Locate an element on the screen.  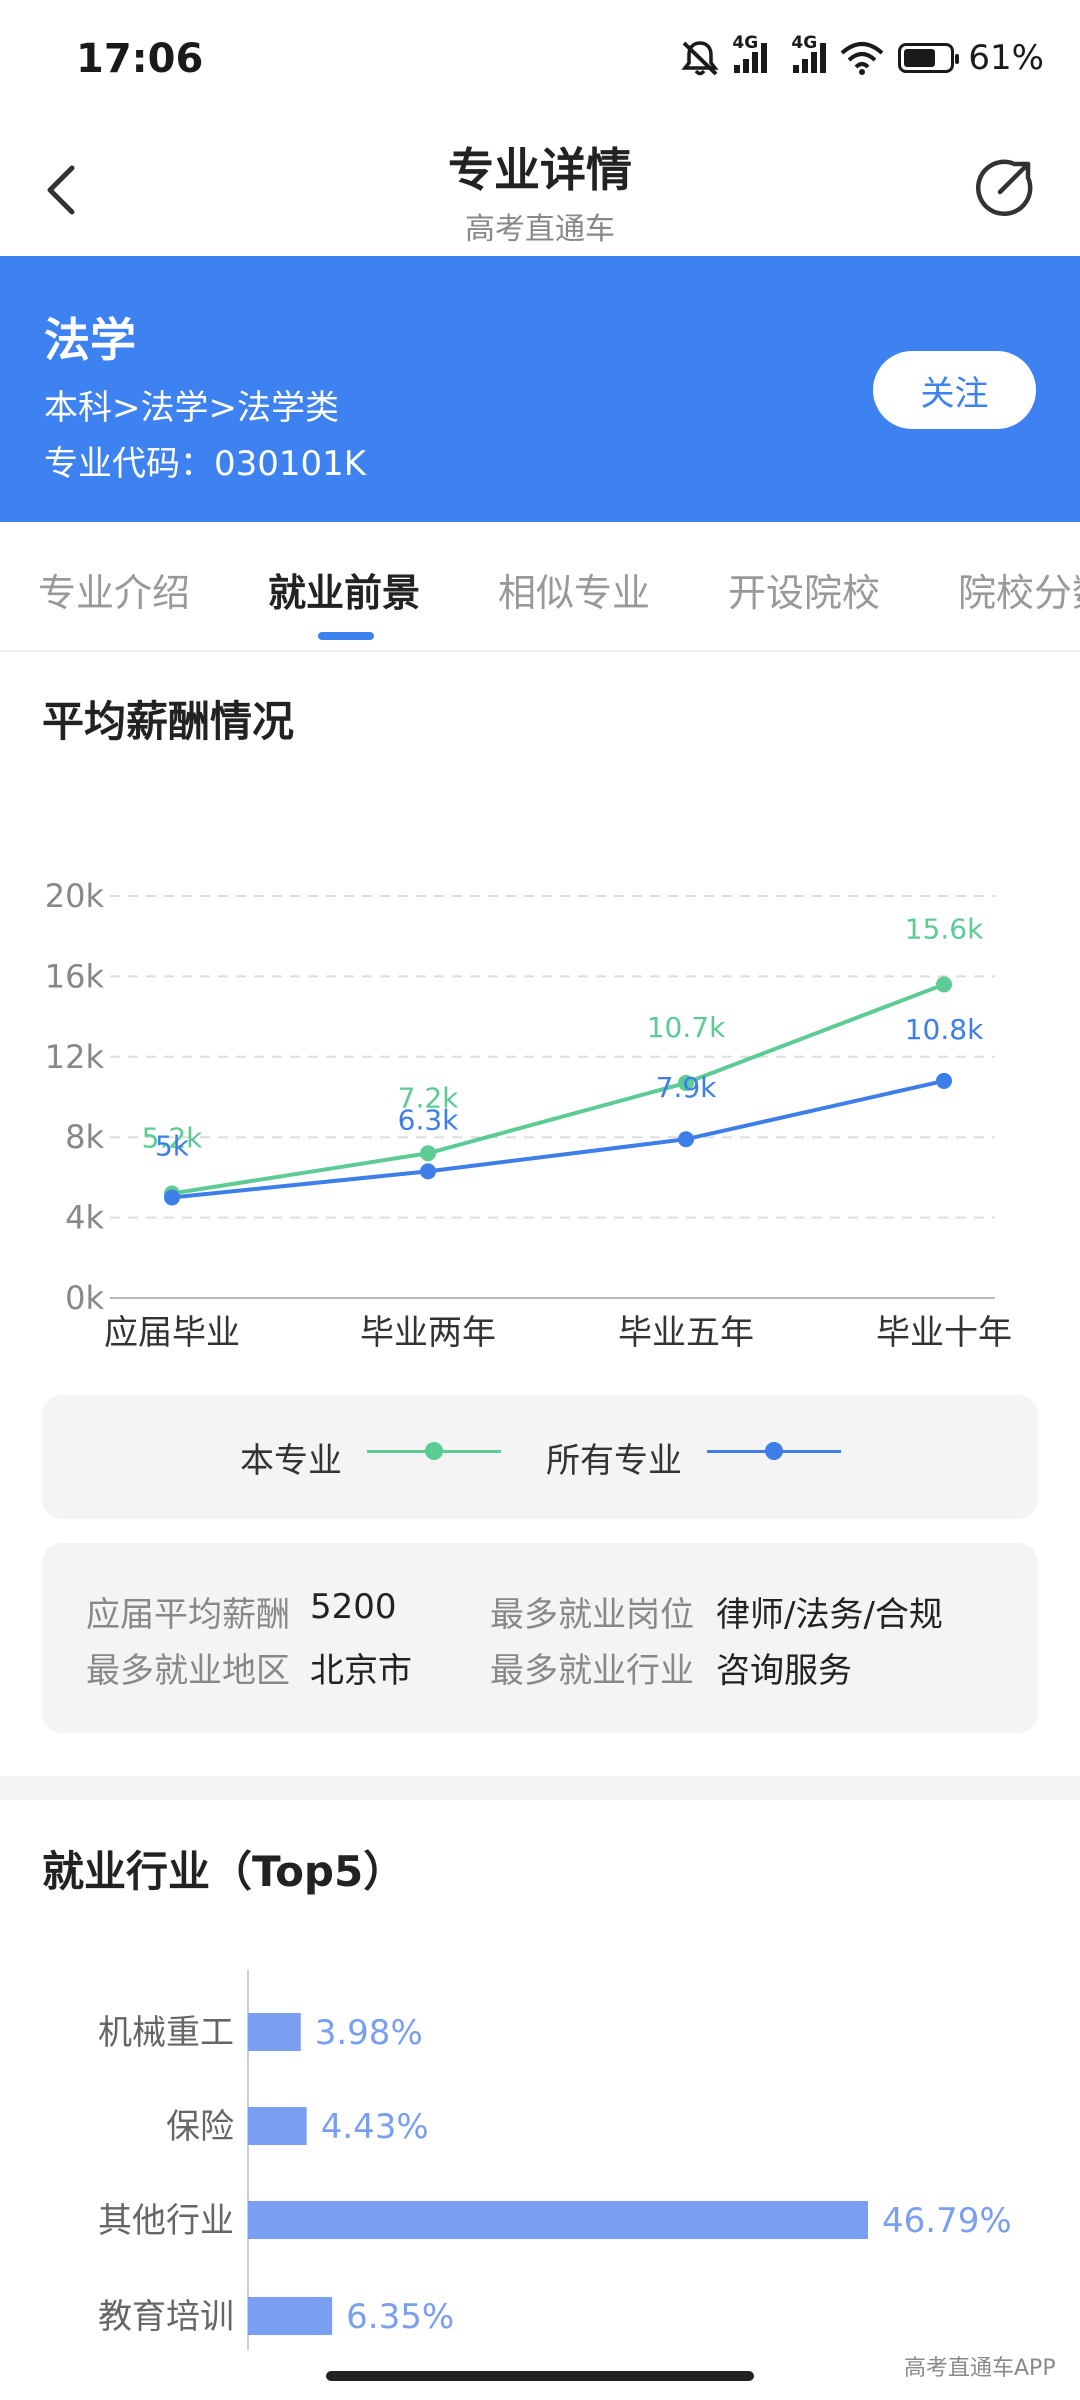
tab-bar: 专业介绍 就业前景 相似专业 开设院校 院校分数 is located at coordinates (540, 587).